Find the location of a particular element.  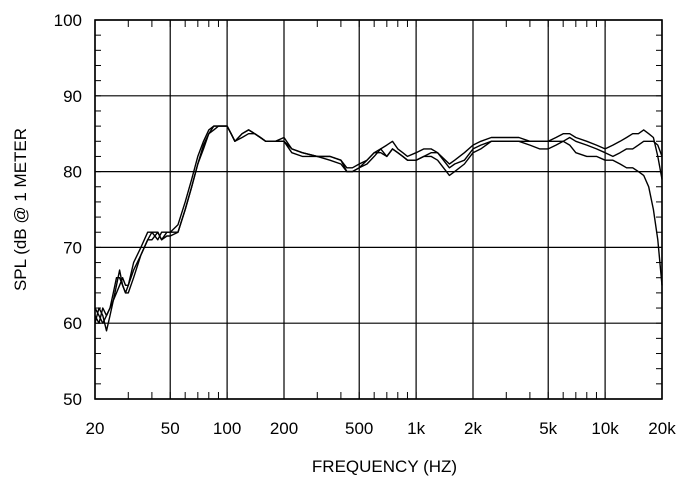

x-tick-labels: 20 50 100 200 500 1k 2k 5k 10k 20k is located at coordinates (381, 428).